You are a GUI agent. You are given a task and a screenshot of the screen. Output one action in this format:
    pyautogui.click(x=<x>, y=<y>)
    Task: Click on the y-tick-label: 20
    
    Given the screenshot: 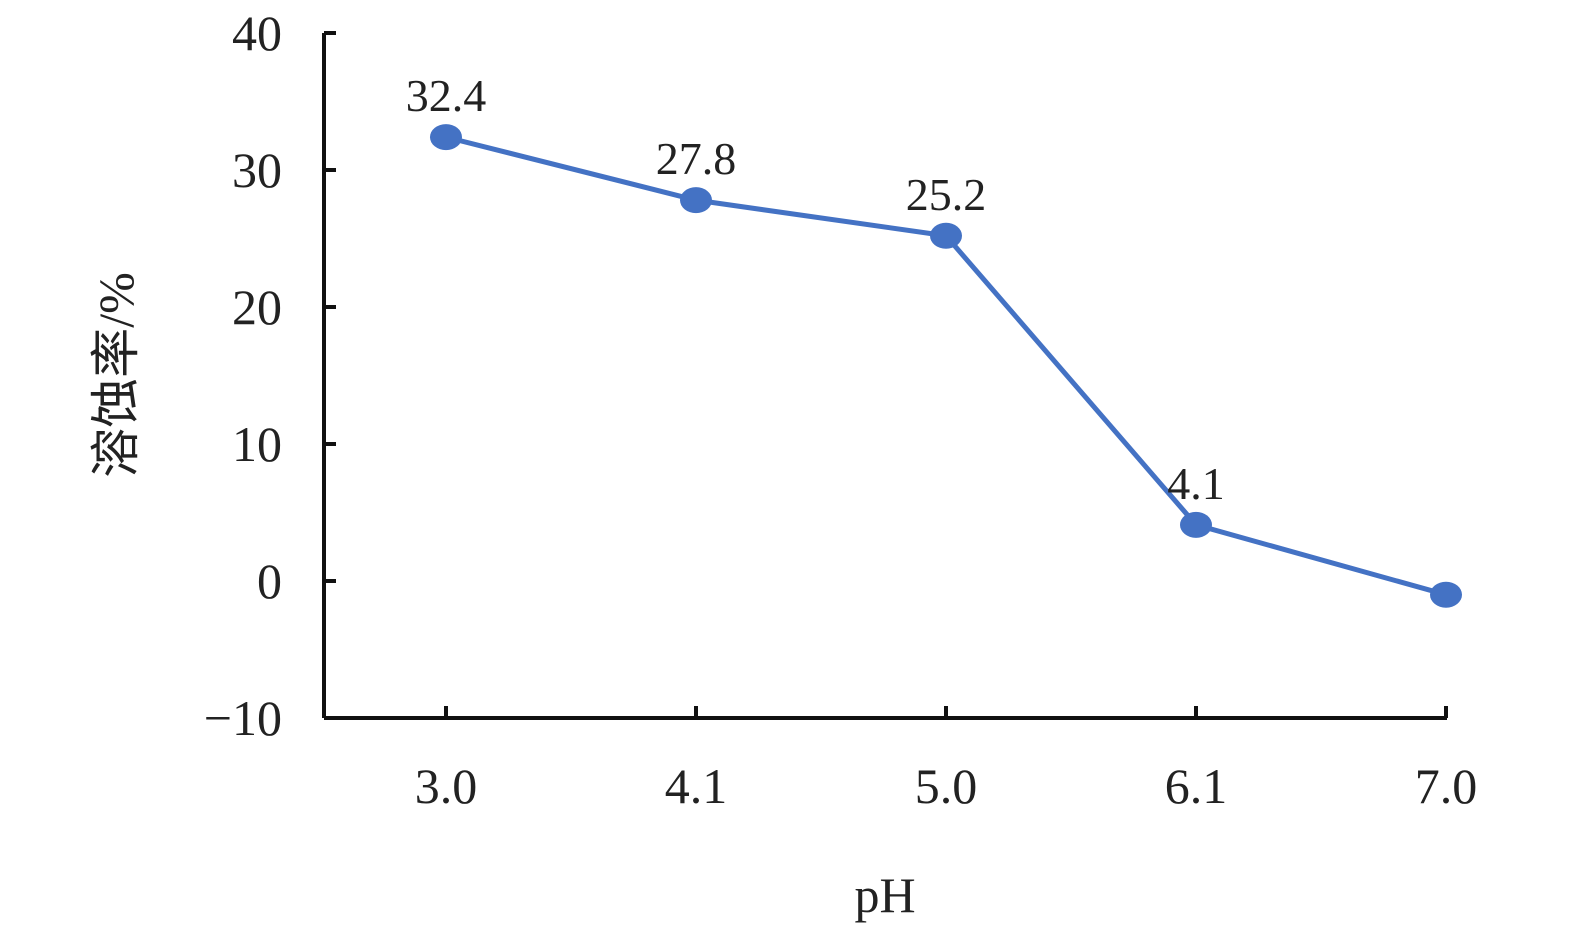 What is the action you would take?
    pyautogui.click(x=257, y=307)
    